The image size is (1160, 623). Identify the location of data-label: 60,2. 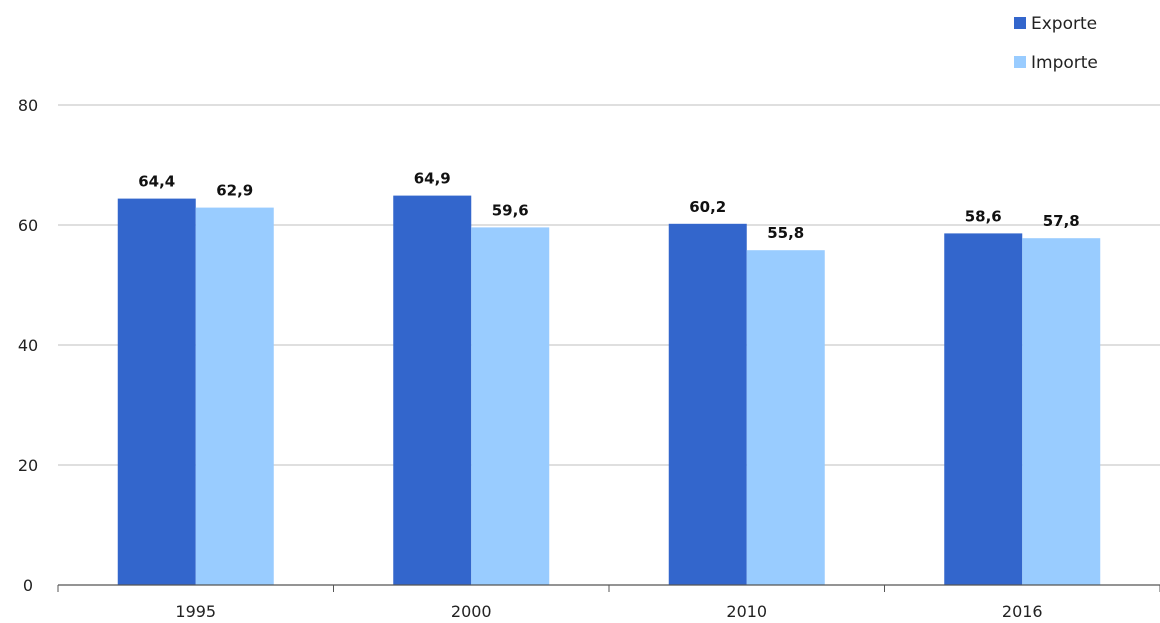
(707, 207).